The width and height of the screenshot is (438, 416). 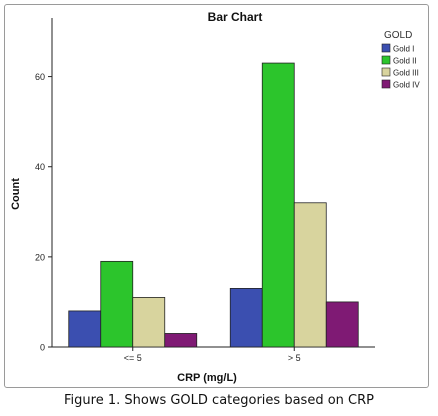 What do you see at coordinates (406, 73) in the screenshot?
I see `legend-entry: Gold III` at bounding box center [406, 73].